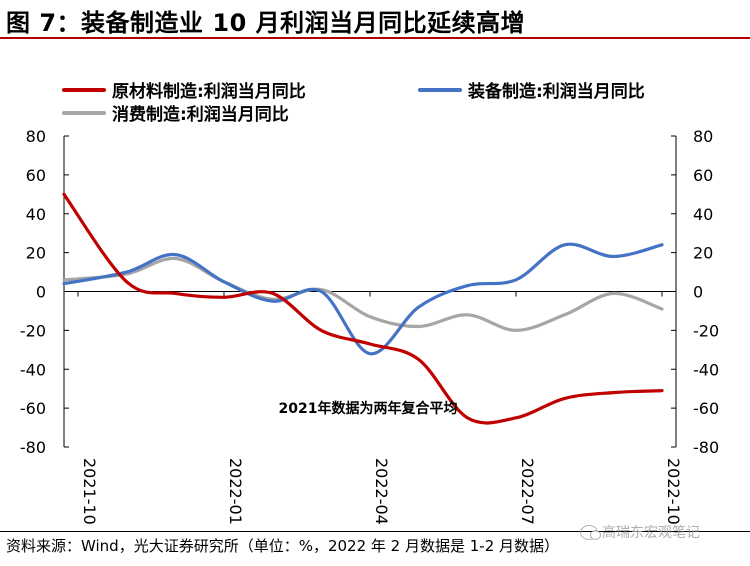  What do you see at coordinates (706, 447) in the screenshot?
I see `right-y-tick-label: -80` at bounding box center [706, 447].